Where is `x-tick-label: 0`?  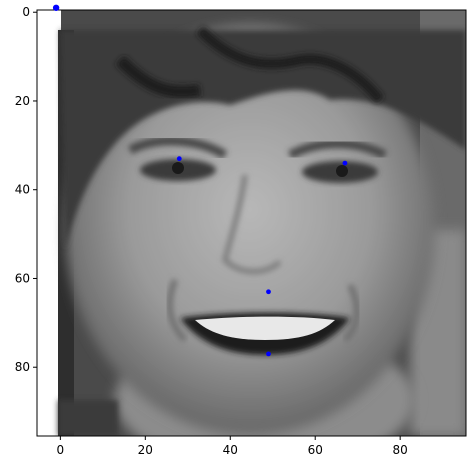 x-tick-label: 0 is located at coordinates (61, 450).